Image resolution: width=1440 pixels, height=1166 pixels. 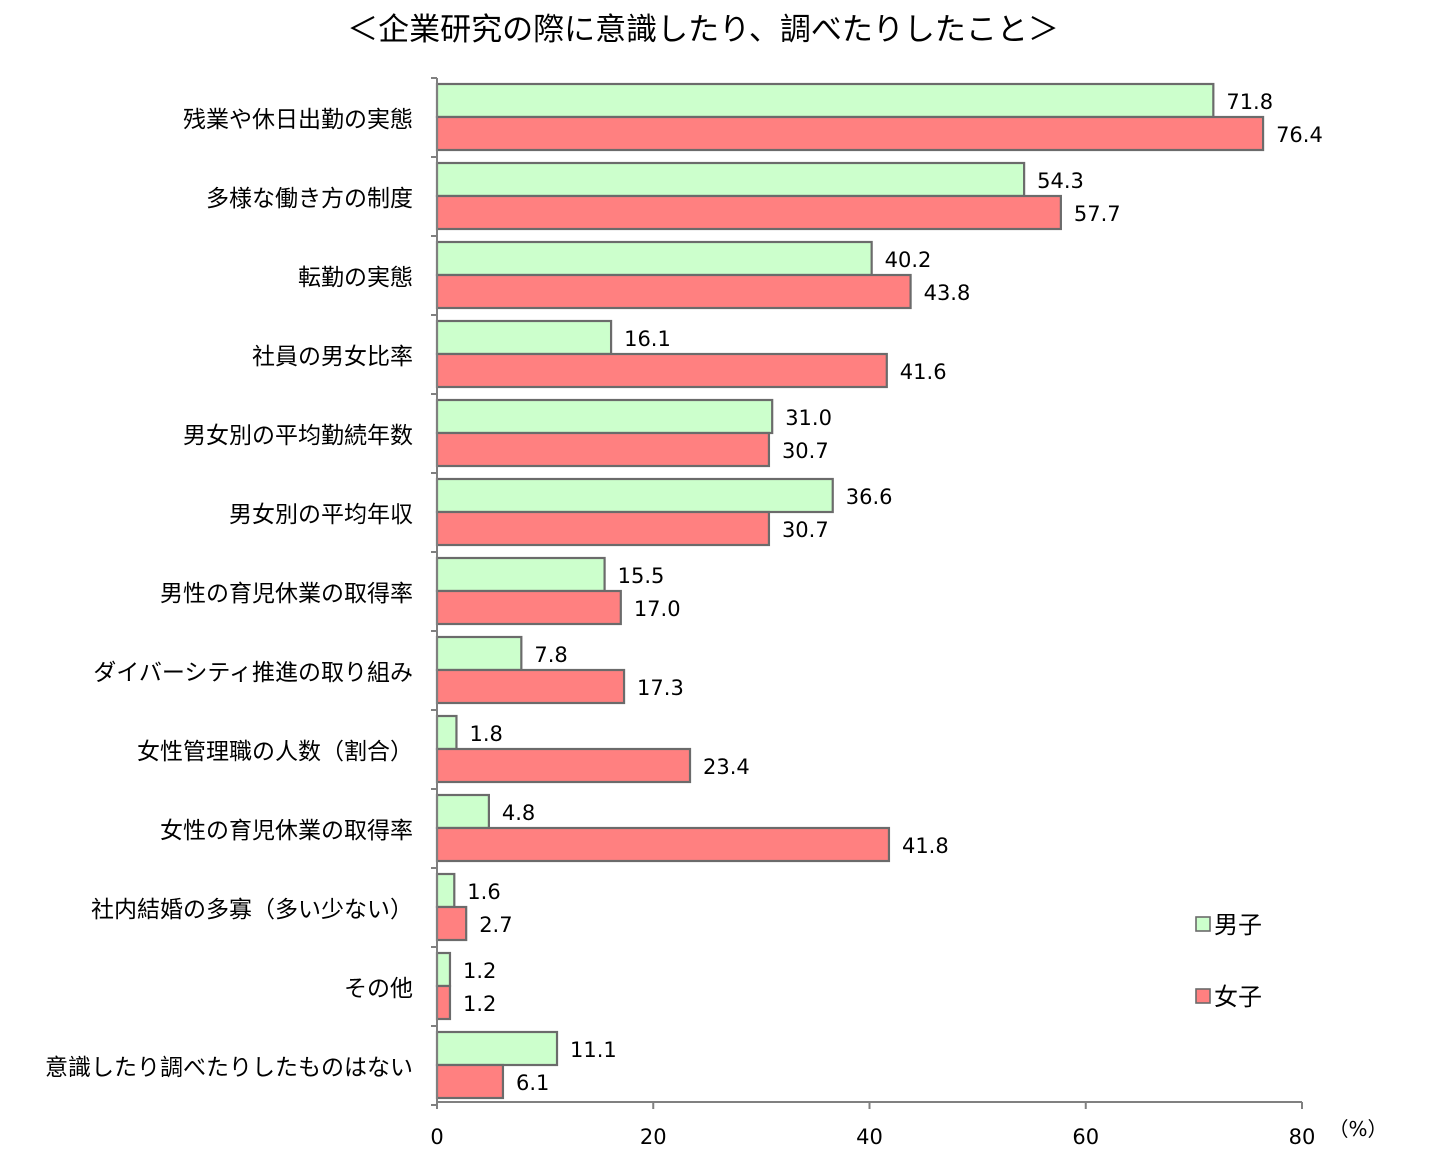 I want to click on data-label-male: 1.2, so click(x=479, y=971).